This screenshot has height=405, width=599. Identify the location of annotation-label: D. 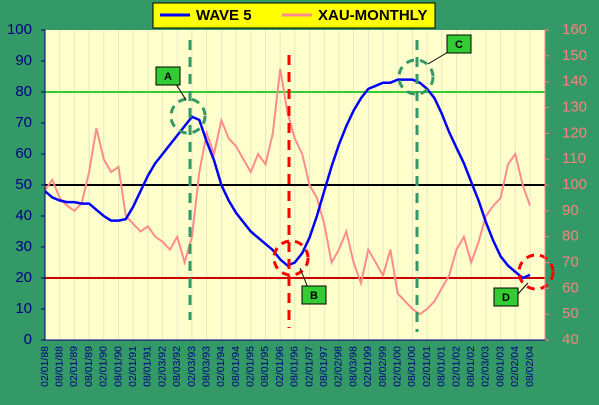
(506, 298).